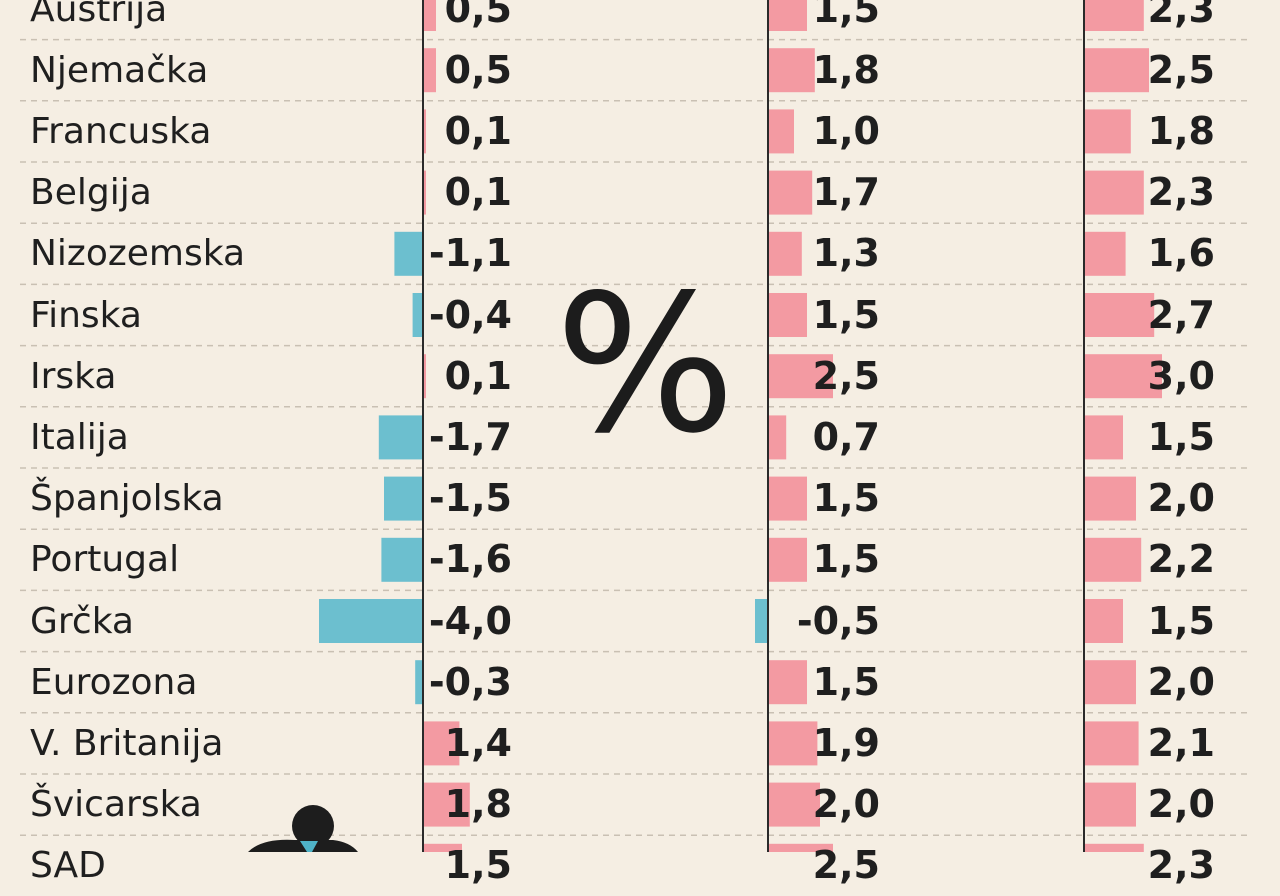  Describe the element at coordinates (119, 70) in the screenshot. I see `category-label: Njemačka` at that location.